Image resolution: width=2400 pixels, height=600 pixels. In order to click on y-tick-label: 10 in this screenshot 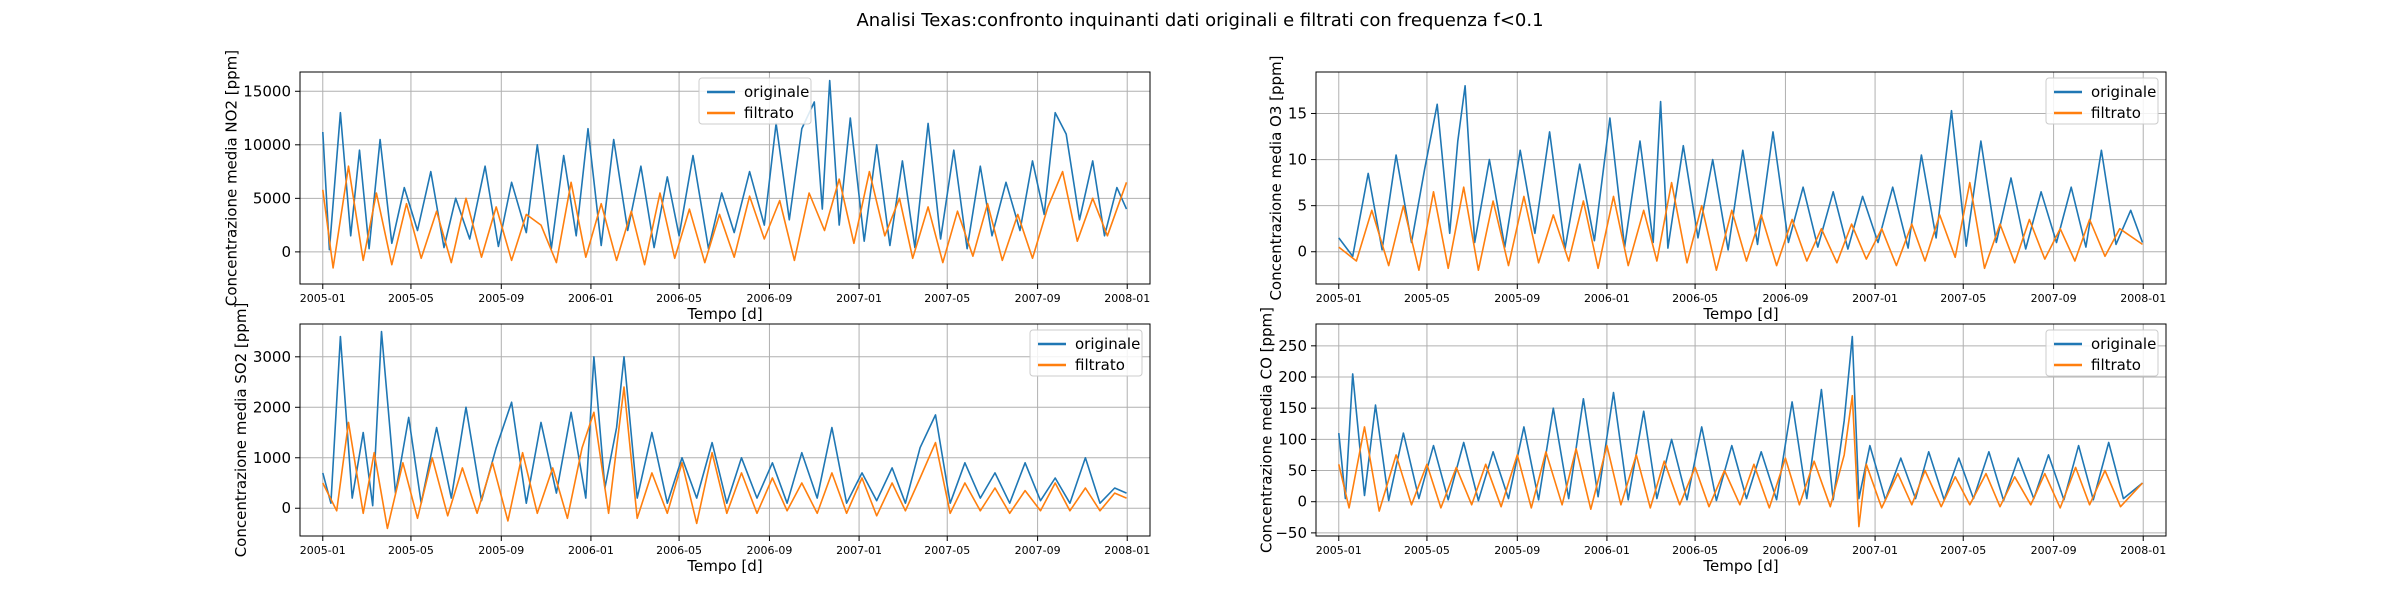, I will do `click(1297, 160)`.